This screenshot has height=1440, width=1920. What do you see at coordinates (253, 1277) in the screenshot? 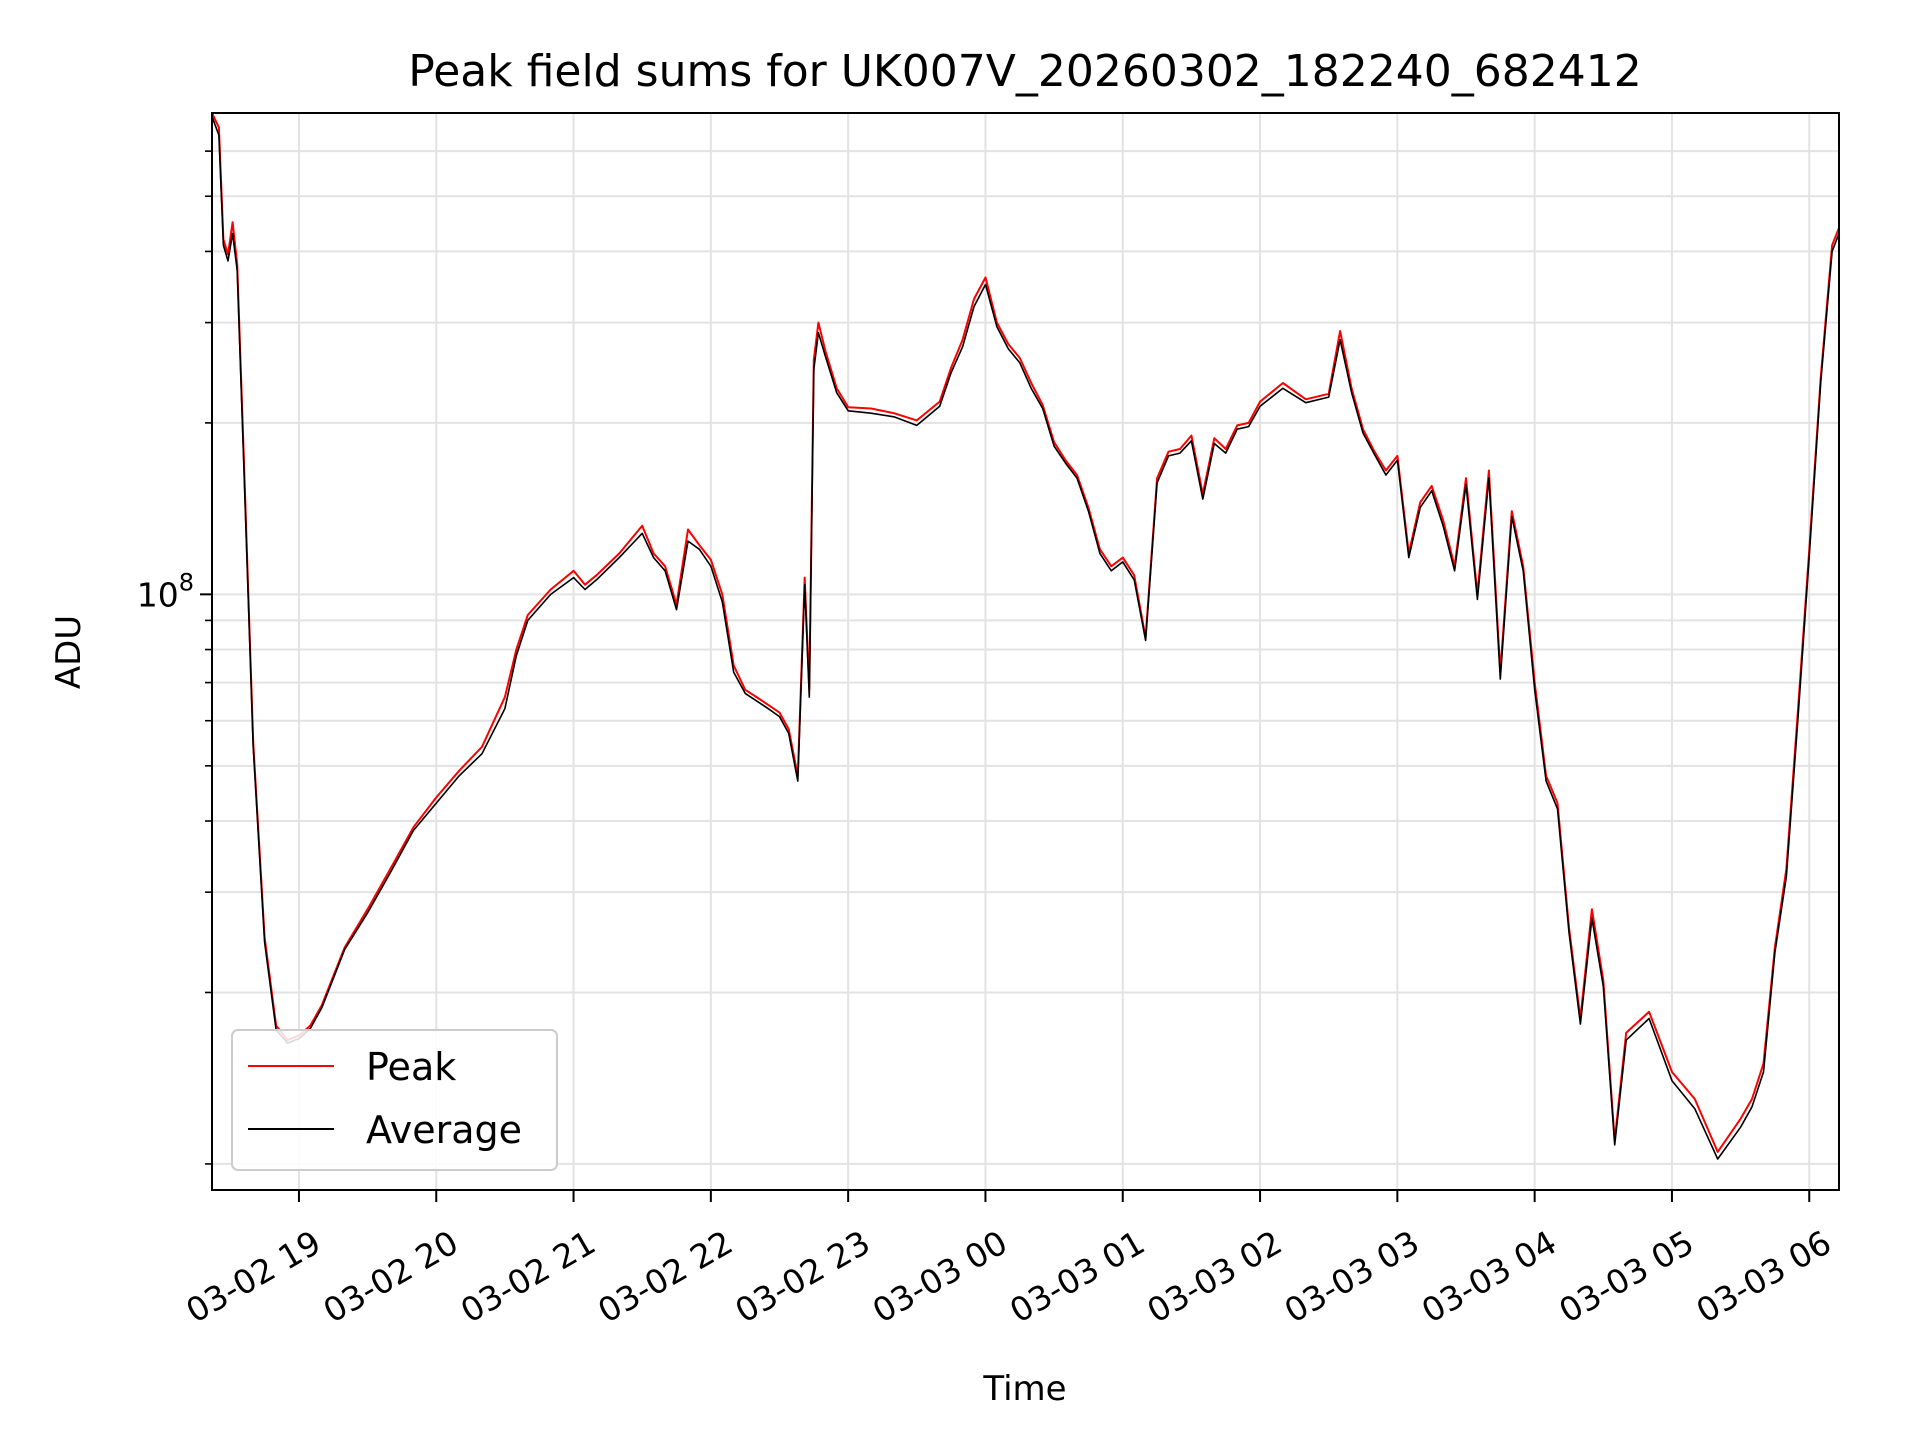
I see `x-tick-label: 03-02 19` at bounding box center [253, 1277].